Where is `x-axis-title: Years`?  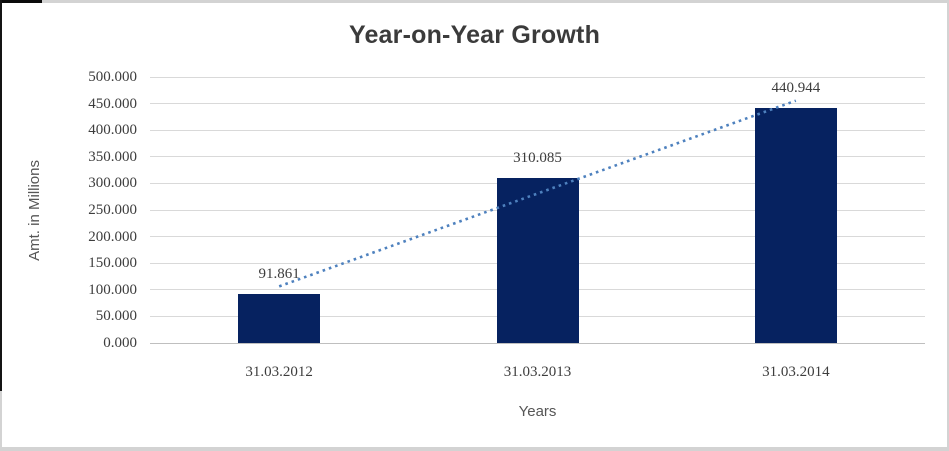 x-axis-title: Years is located at coordinates (537, 411).